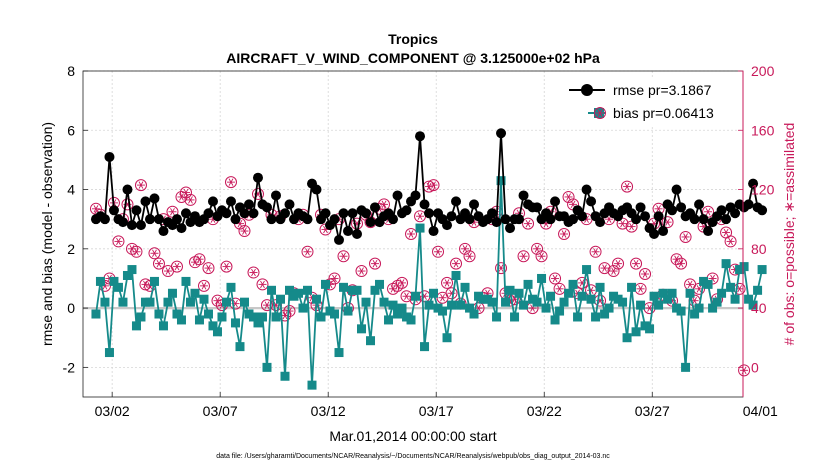 The height and width of the screenshot is (470, 830). I want to click on x-tick-label: 03/22, so click(544, 411).